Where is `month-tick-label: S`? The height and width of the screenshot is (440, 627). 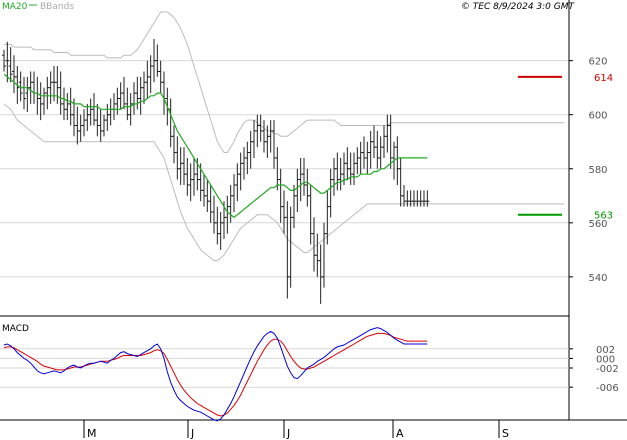
month-tick-label: S is located at coordinates (505, 433).